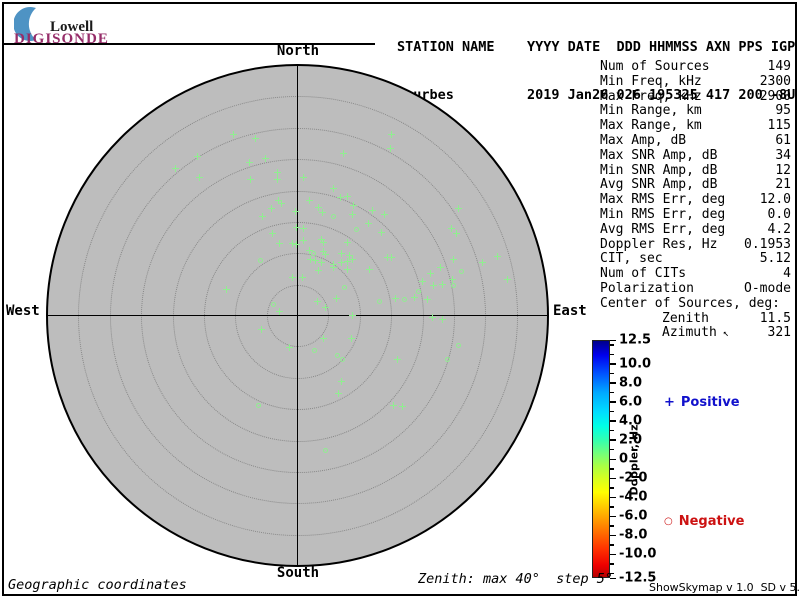 This screenshot has width=800, height=600. I want to click on compass-label-south: South, so click(298, 573).